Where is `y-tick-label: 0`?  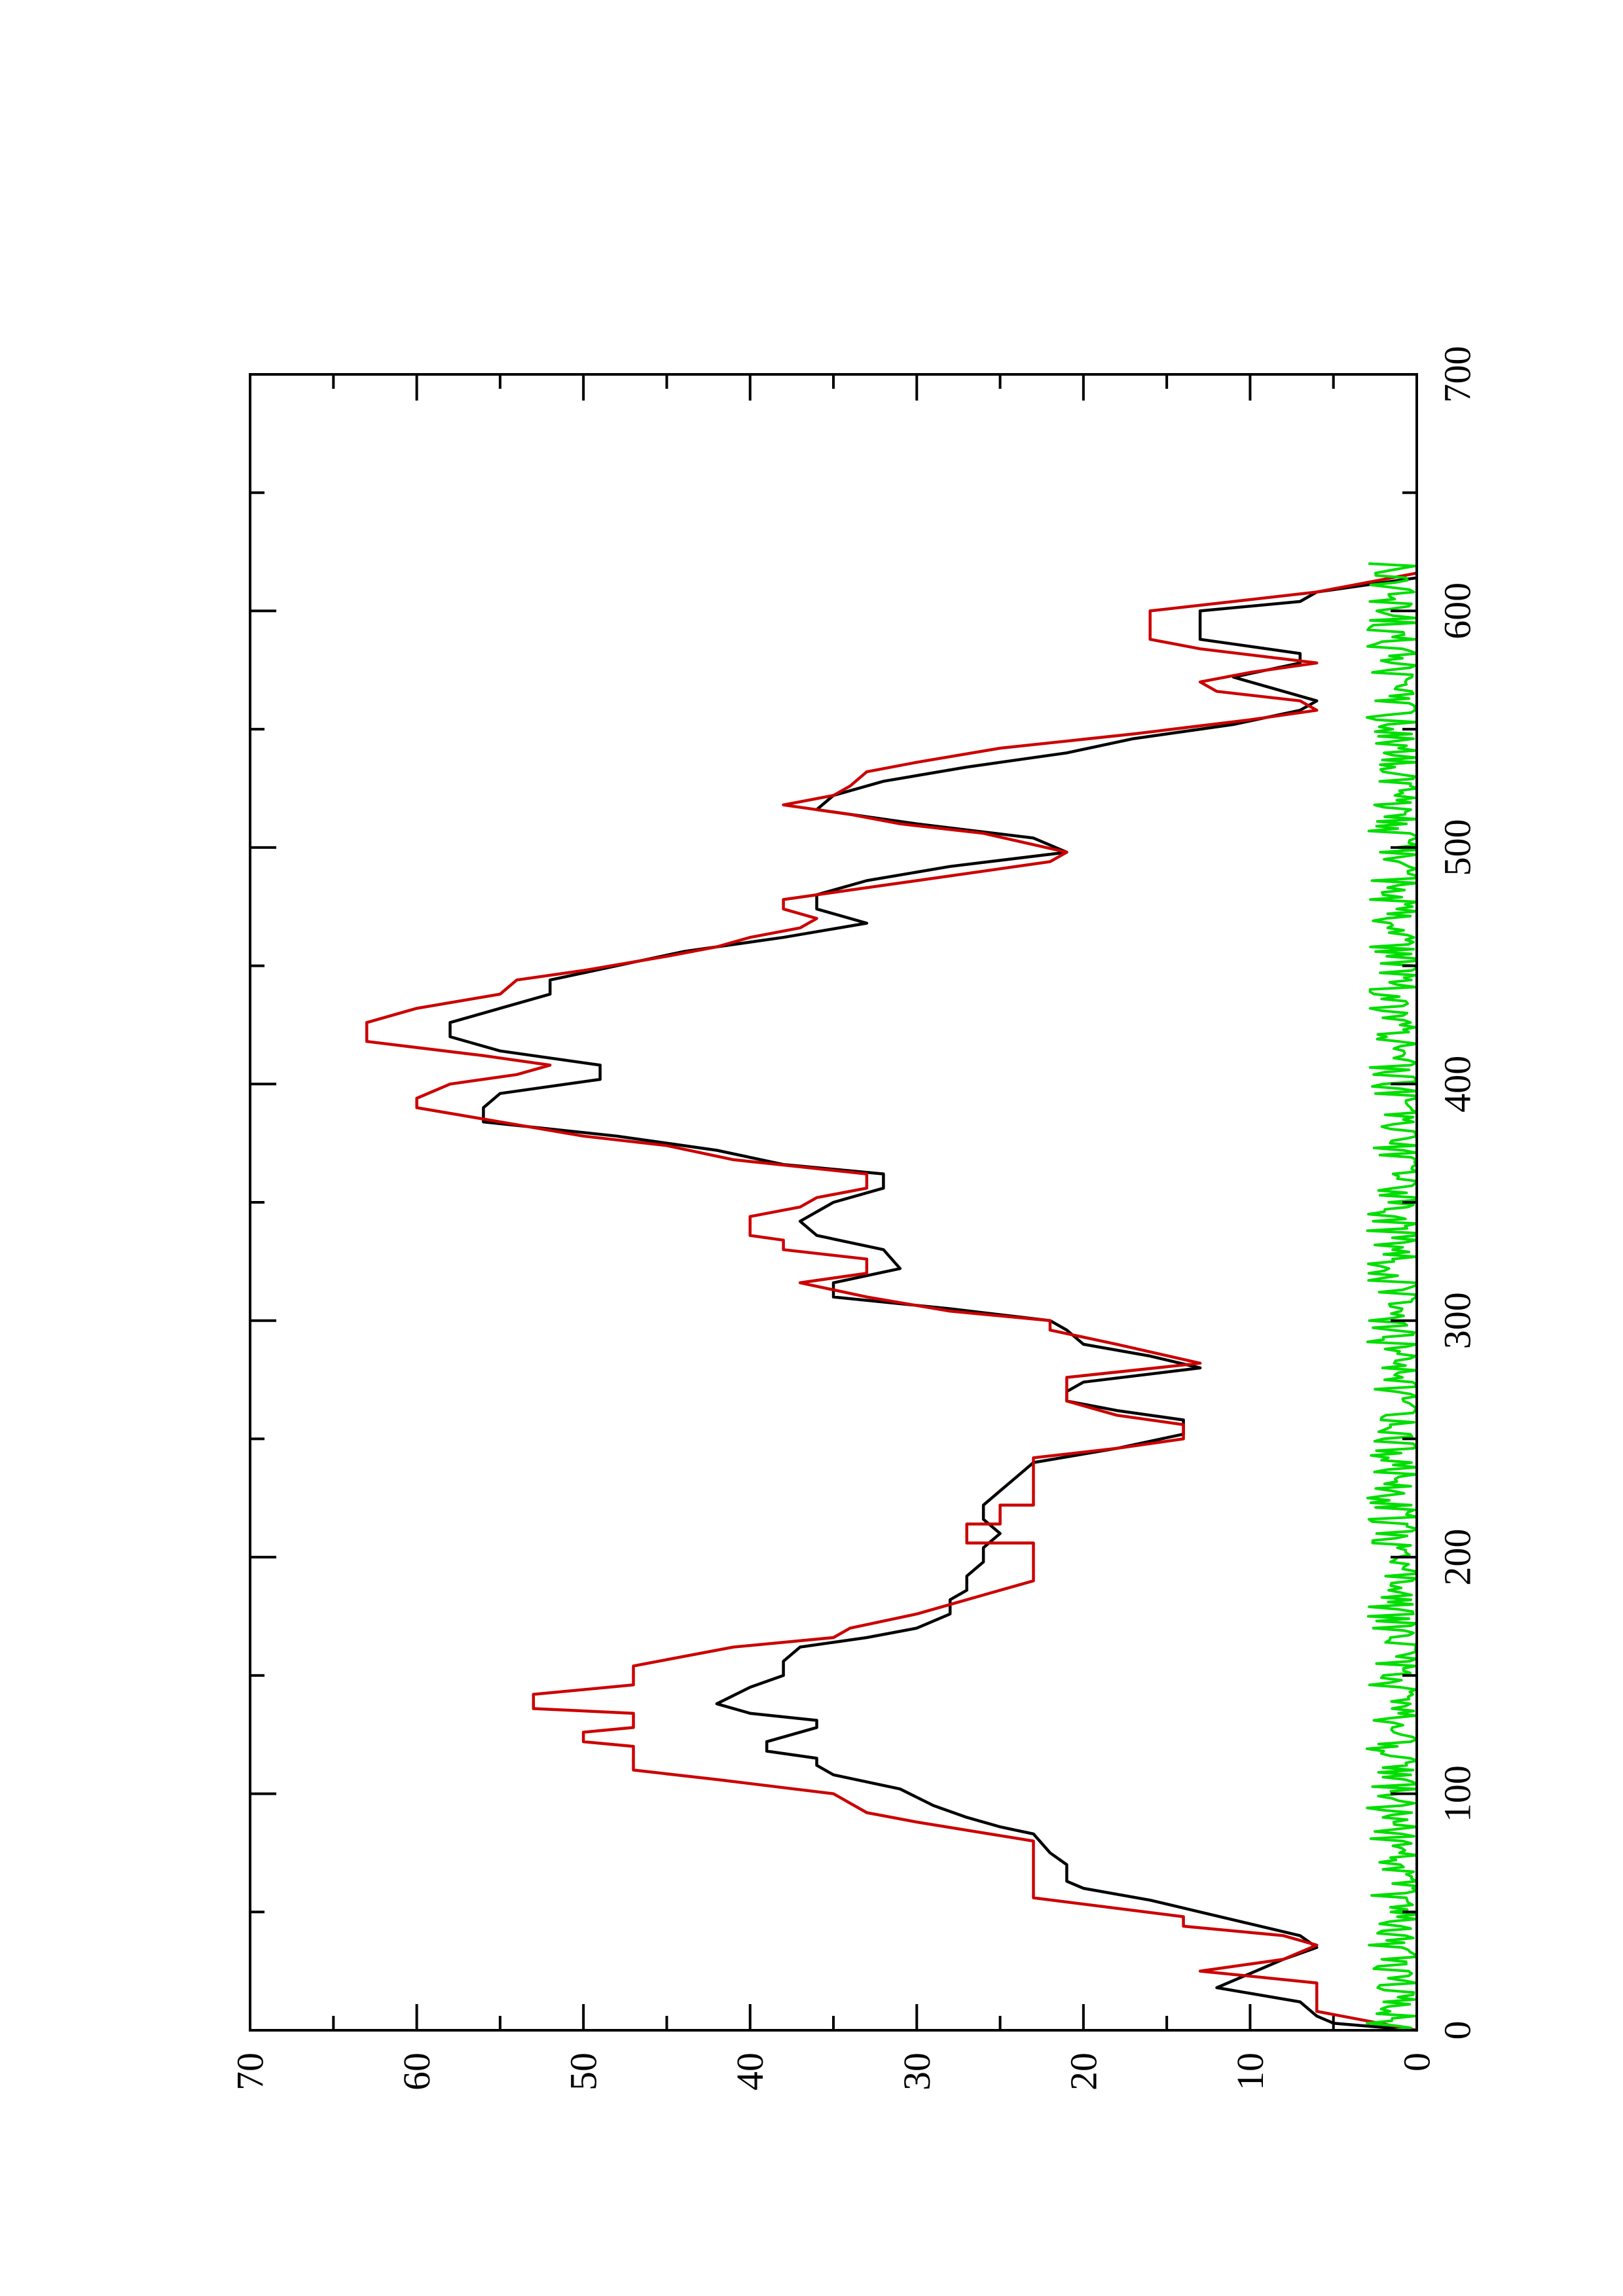
y-tick-label: 0 is located at coordinates (1417, 2062).